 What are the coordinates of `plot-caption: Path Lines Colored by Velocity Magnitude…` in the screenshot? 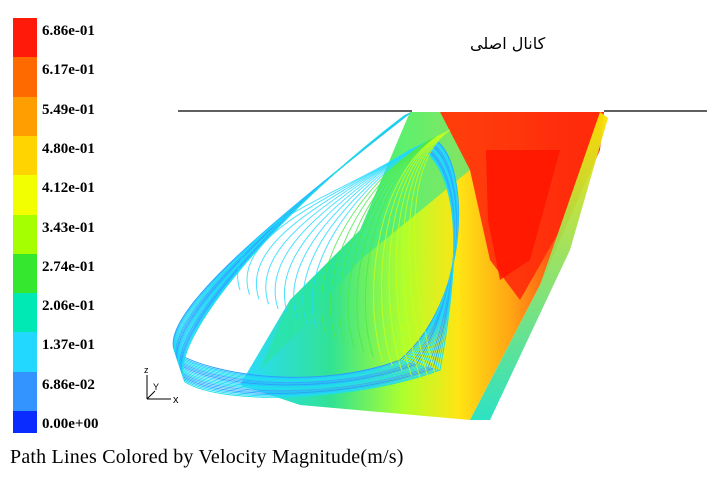 It's located at (207, 457).